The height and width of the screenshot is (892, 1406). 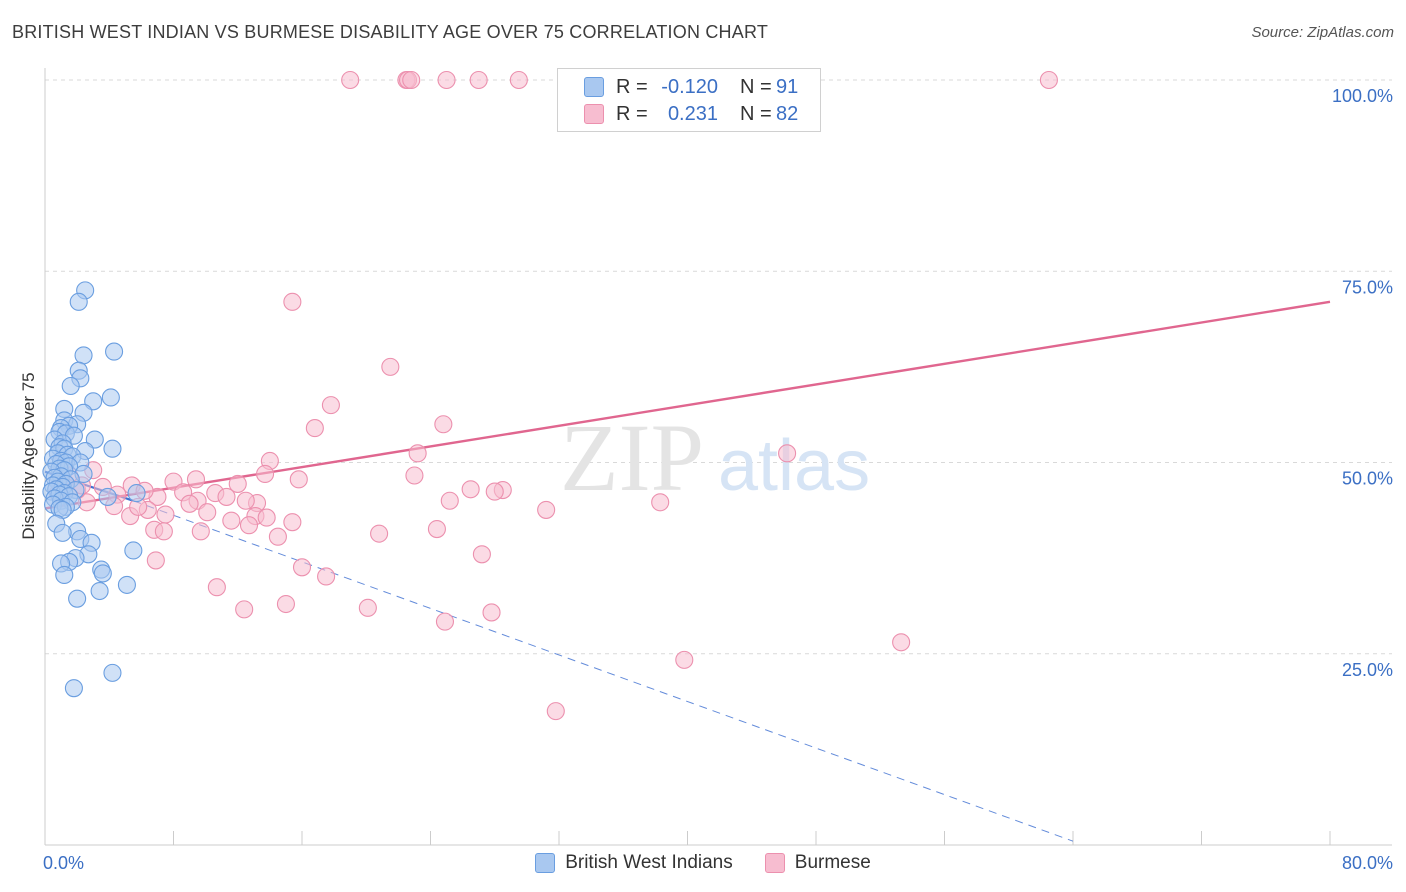 I want to click on source-label: Source: ZipAtlas.com, so click(x=1322, y=32).